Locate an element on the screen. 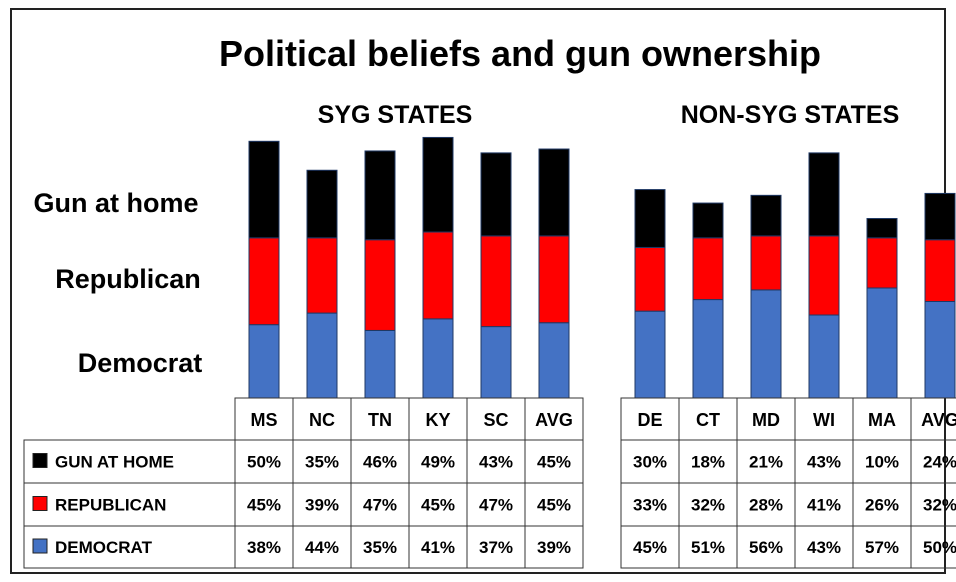  bar-md-1-republican is located at coordinates (766, 263).